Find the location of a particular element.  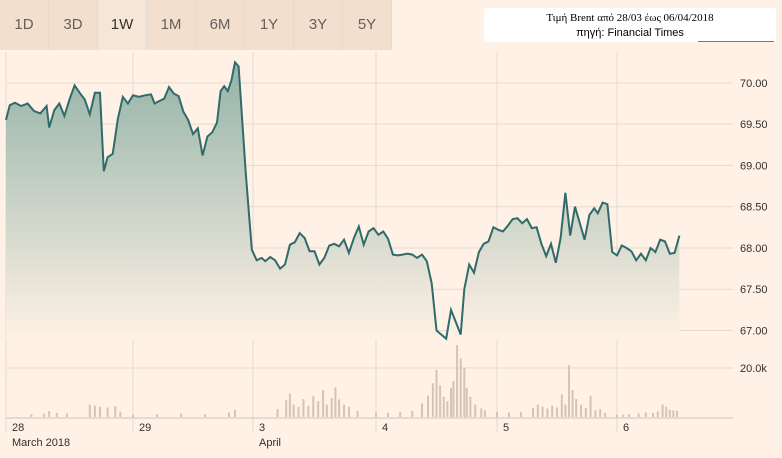

y-tick-label: 69.00 is located at coordinates (754, 166).